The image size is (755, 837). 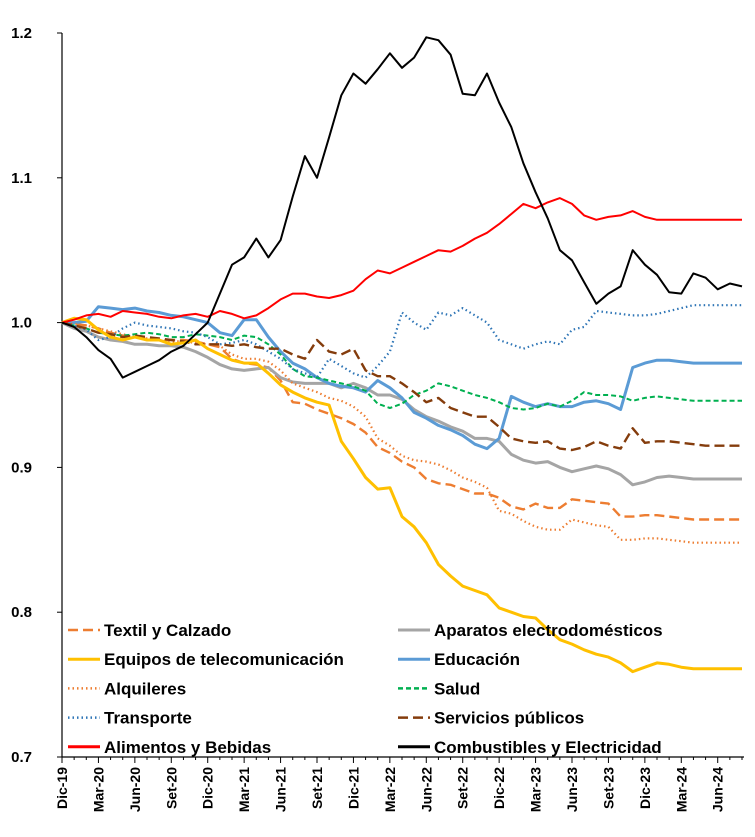 I want to click on y-tick-label: 1.1, so click(x=21, y=178).